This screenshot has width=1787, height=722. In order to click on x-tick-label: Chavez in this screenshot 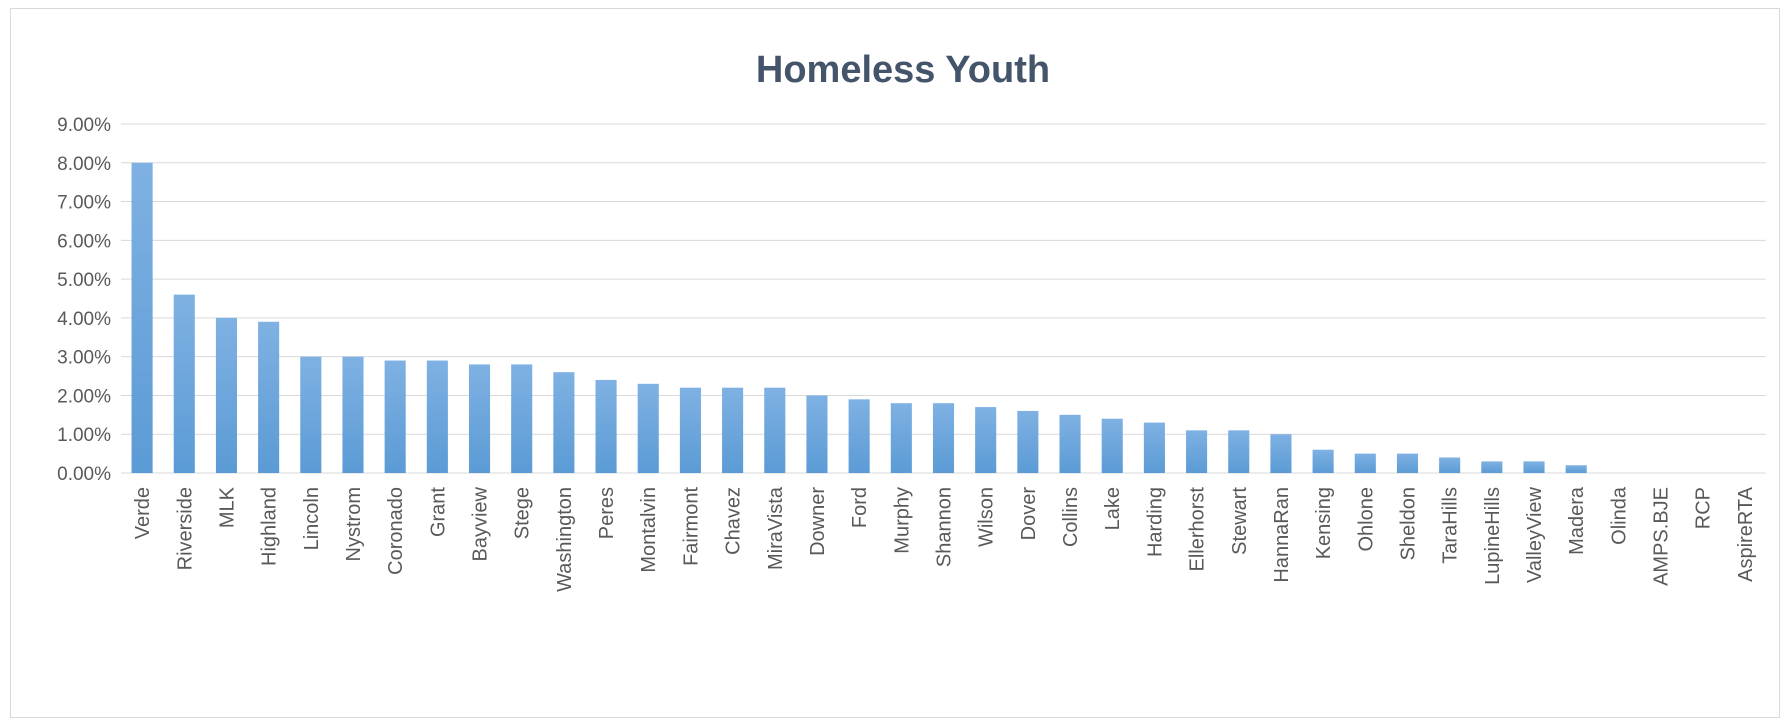, I will do `click(734, 521)`.